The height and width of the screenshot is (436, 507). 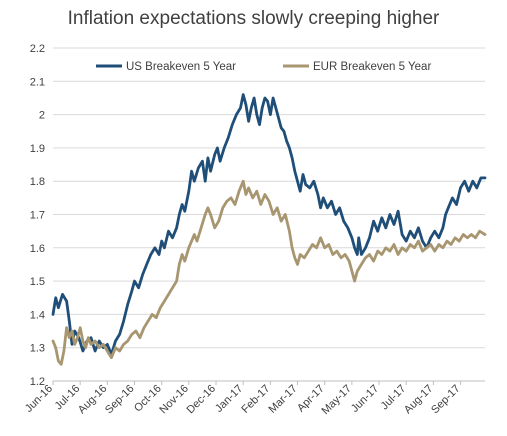 I want to click on legend: US Breakeven 5 Year EUR Breakeven 5 Year, so click(x=263, y=67).